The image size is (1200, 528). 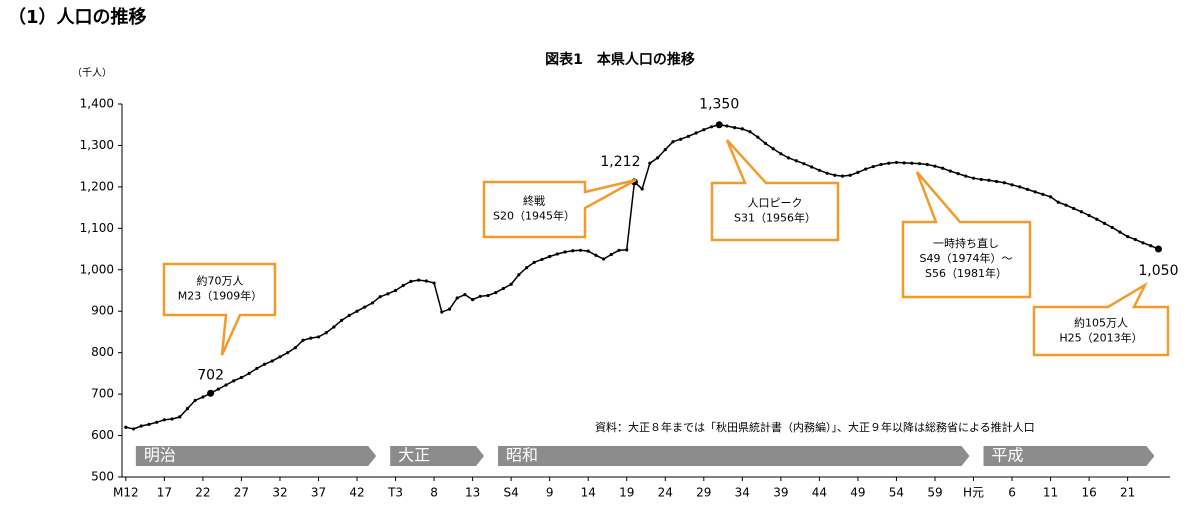 What do you see at coordinates (966, 243) in the screenshot?
I see `callout-text: 一時持ち直し` at bounding box center [966, 243].